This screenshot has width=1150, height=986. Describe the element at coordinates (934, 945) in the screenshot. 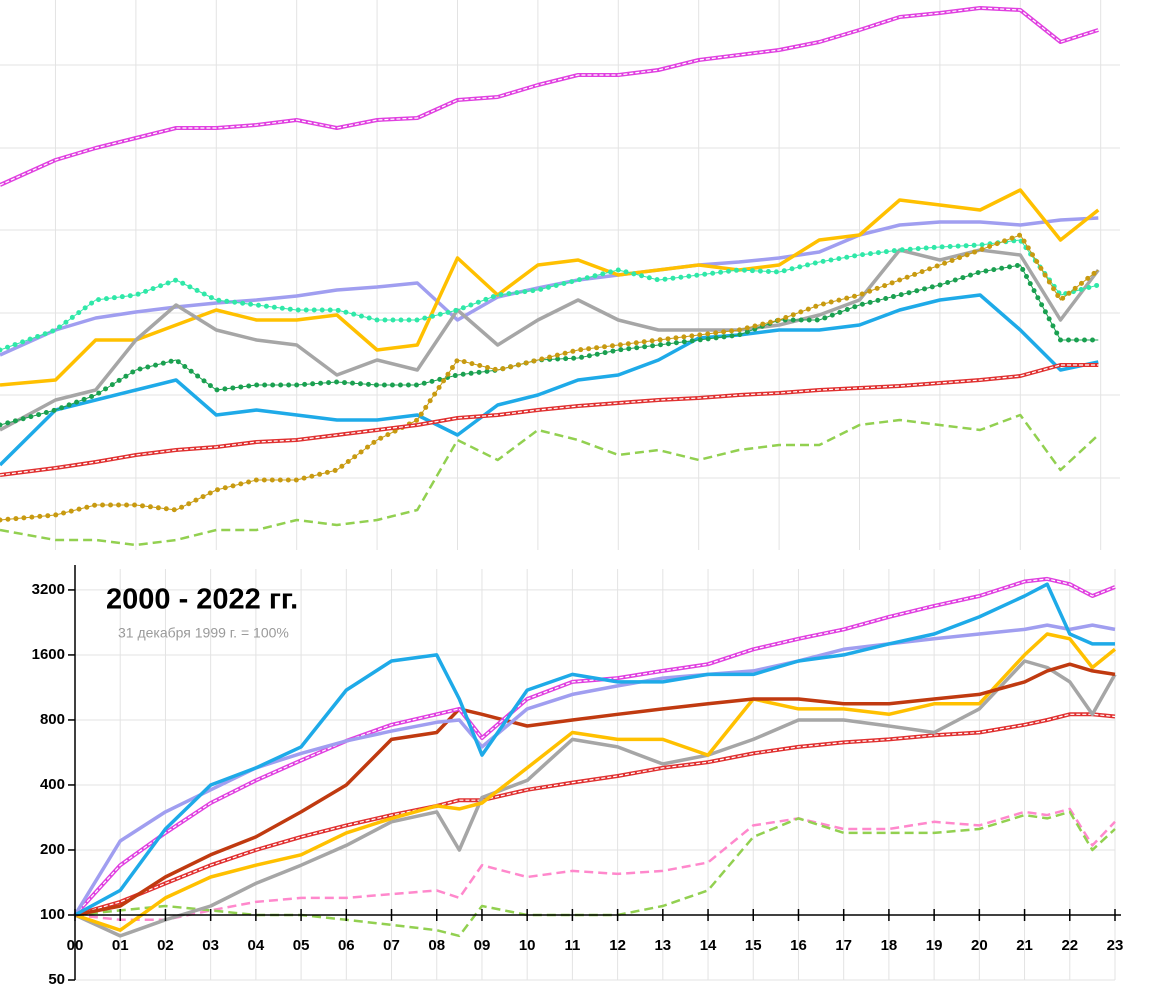

I see `x-tick-label: 19` at that location.